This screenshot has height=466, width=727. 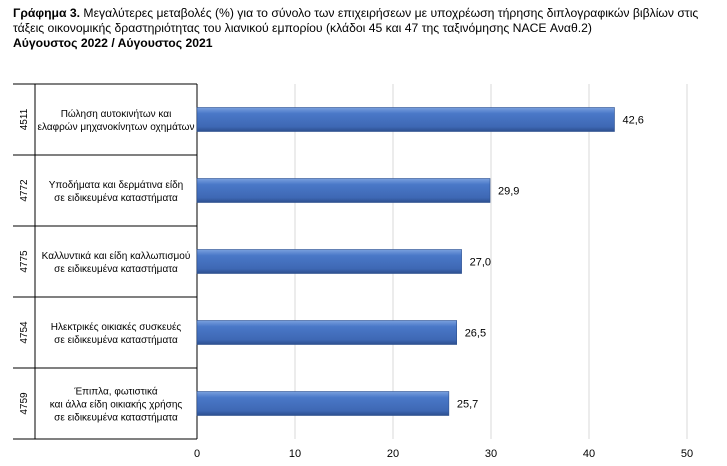 I want to click on category-code: 4754, so click(x=24, y=332).